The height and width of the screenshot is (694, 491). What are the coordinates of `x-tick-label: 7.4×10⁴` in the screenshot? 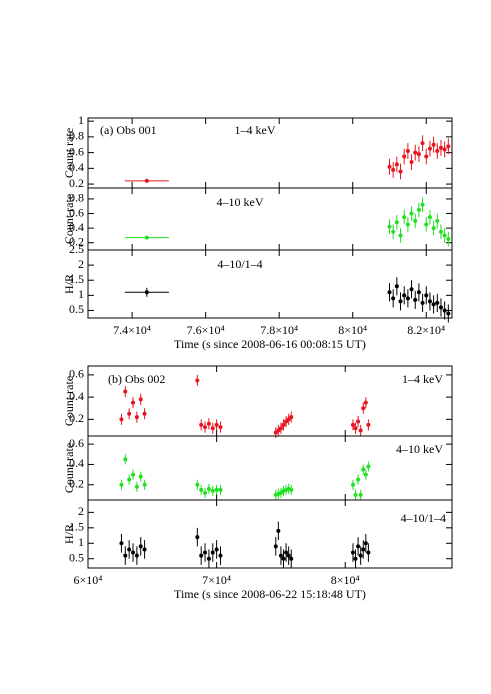 It's located at (132, 330).